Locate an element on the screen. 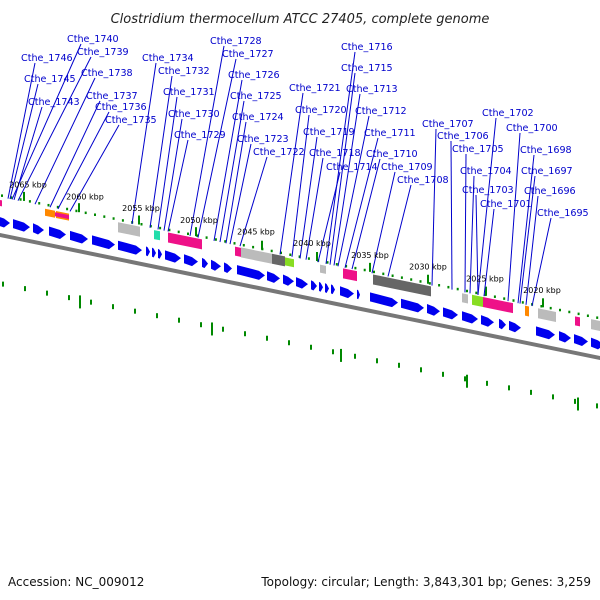 This screenshot has height=600, width=600. gene-label: Cthe_1723 is located at coordinates (263, 139).